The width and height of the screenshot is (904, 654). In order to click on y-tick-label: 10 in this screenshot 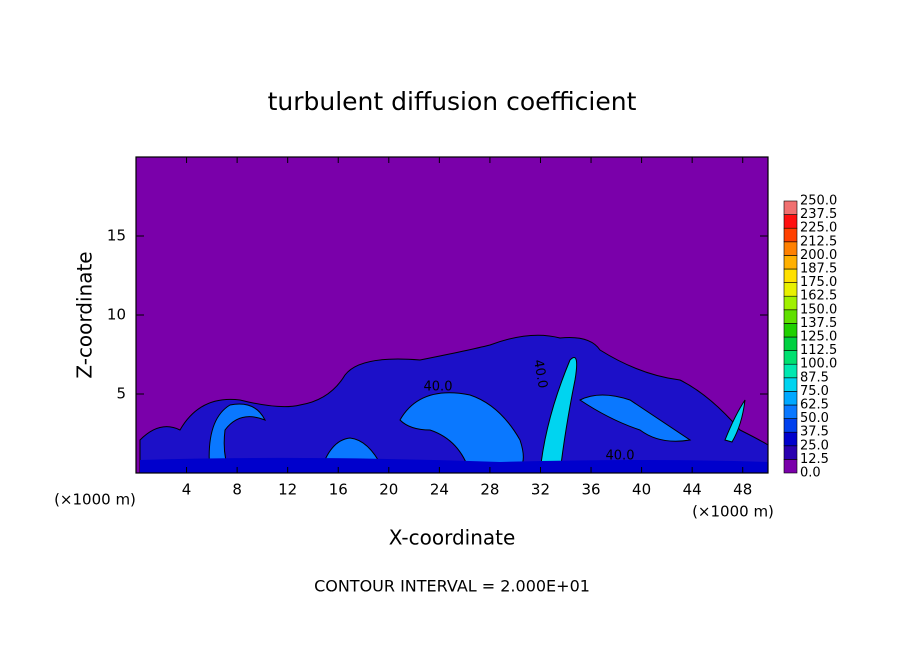, I will do `click(116, 315)`.